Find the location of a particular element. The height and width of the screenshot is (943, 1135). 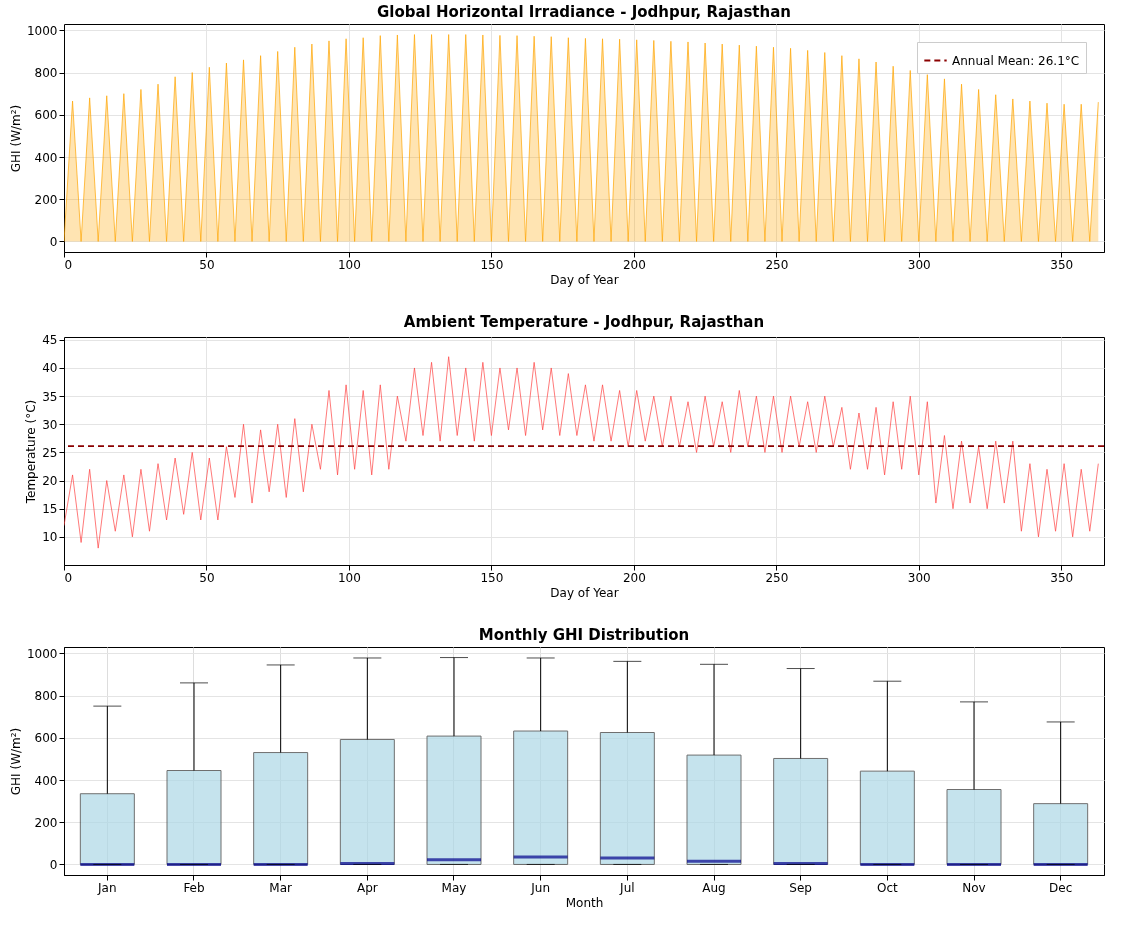

y-tick-label: 30 is located at coordinates (50, 424).